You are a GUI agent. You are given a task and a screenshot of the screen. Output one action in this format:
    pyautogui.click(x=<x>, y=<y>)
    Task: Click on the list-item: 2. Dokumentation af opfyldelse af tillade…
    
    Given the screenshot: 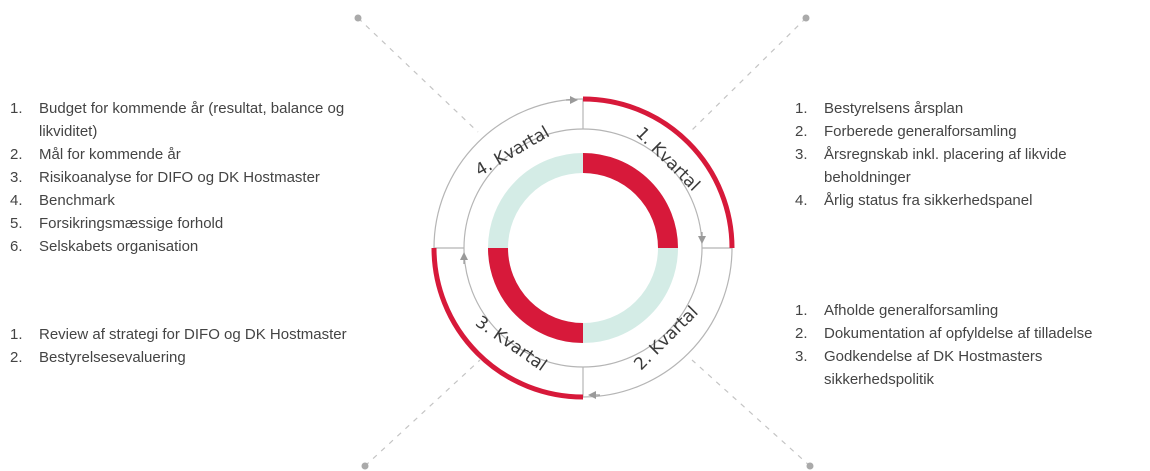 What is the action you would take?
    pyautogui.click(x=944, y=333)
    